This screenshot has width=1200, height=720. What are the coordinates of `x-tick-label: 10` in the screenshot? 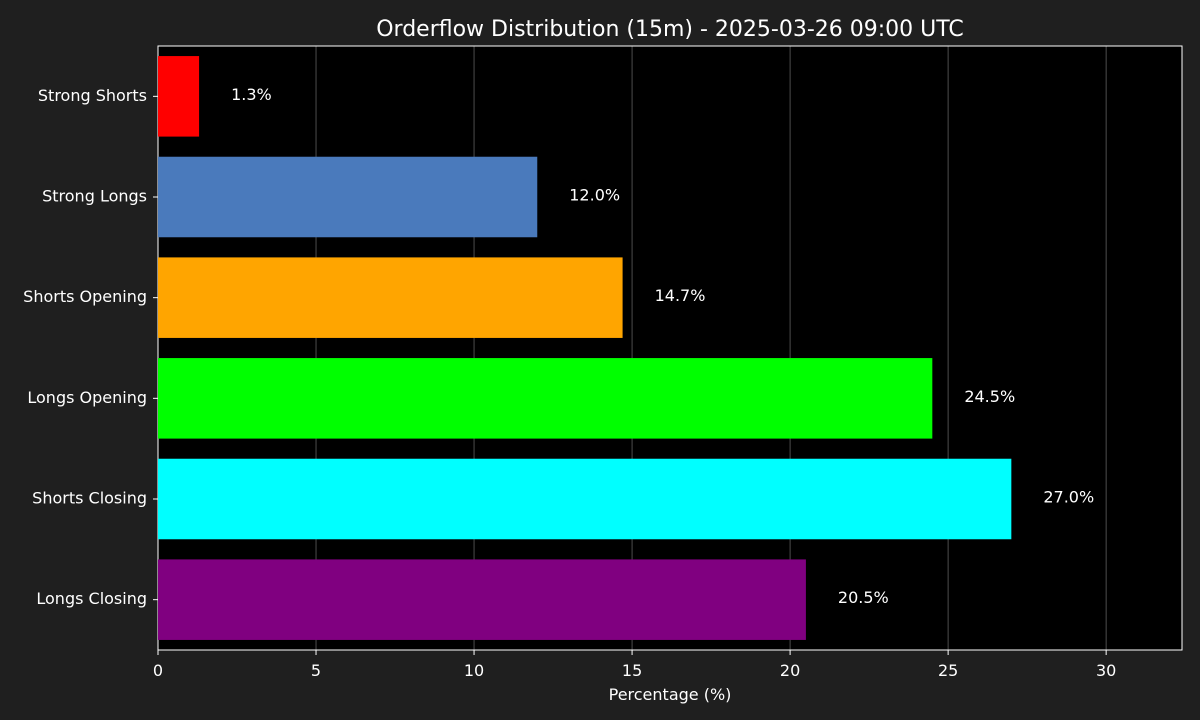 It's located at (474, 670).